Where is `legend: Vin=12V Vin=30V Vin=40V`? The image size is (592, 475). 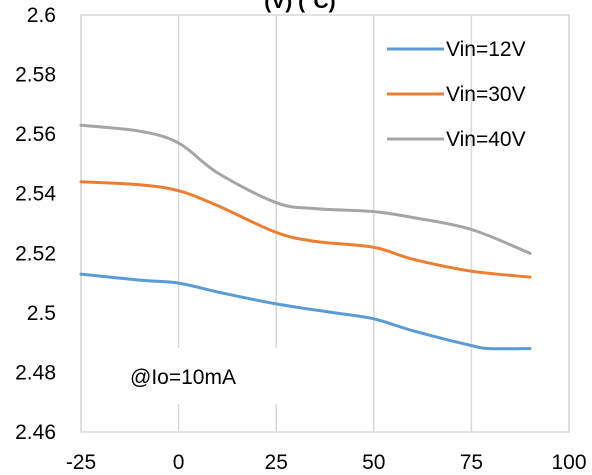
legend: Vin=12V Vin=30V Vin=40V is located at coordinates (456, 94).